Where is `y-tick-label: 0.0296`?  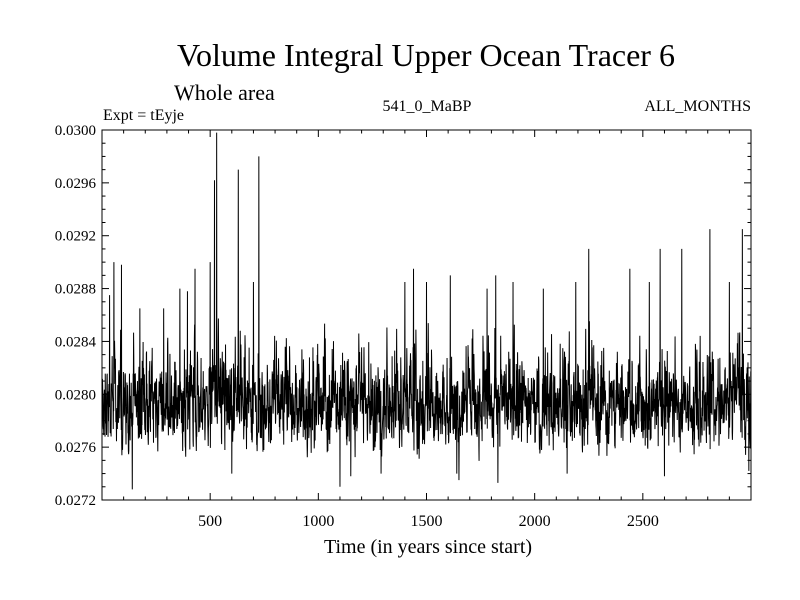
y-tick-label: 0.0296 is located at coordinates (76, 184).